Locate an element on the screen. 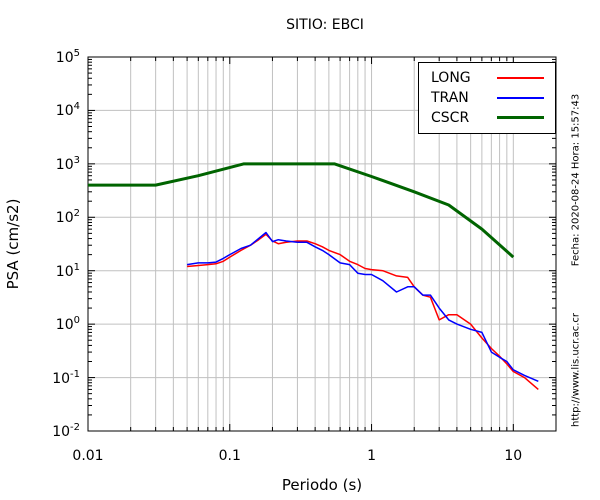 The height and width of the screenshot is (500, 600). x-tick-label: 0.01 is located at coordinates (88, 456).